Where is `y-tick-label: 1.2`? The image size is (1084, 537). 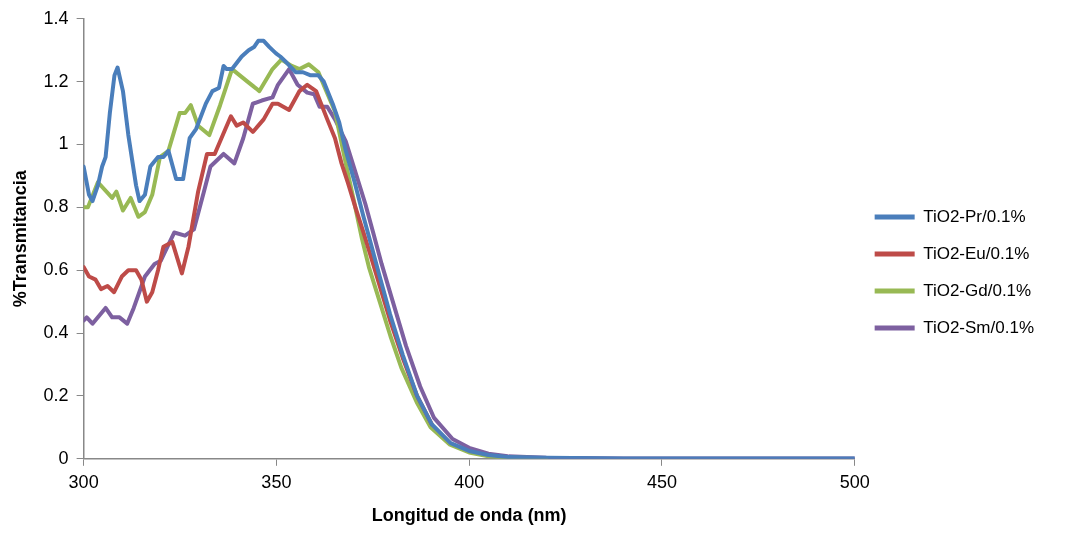 y-tick-label: 1.2 is located at coordinates (56, 80).